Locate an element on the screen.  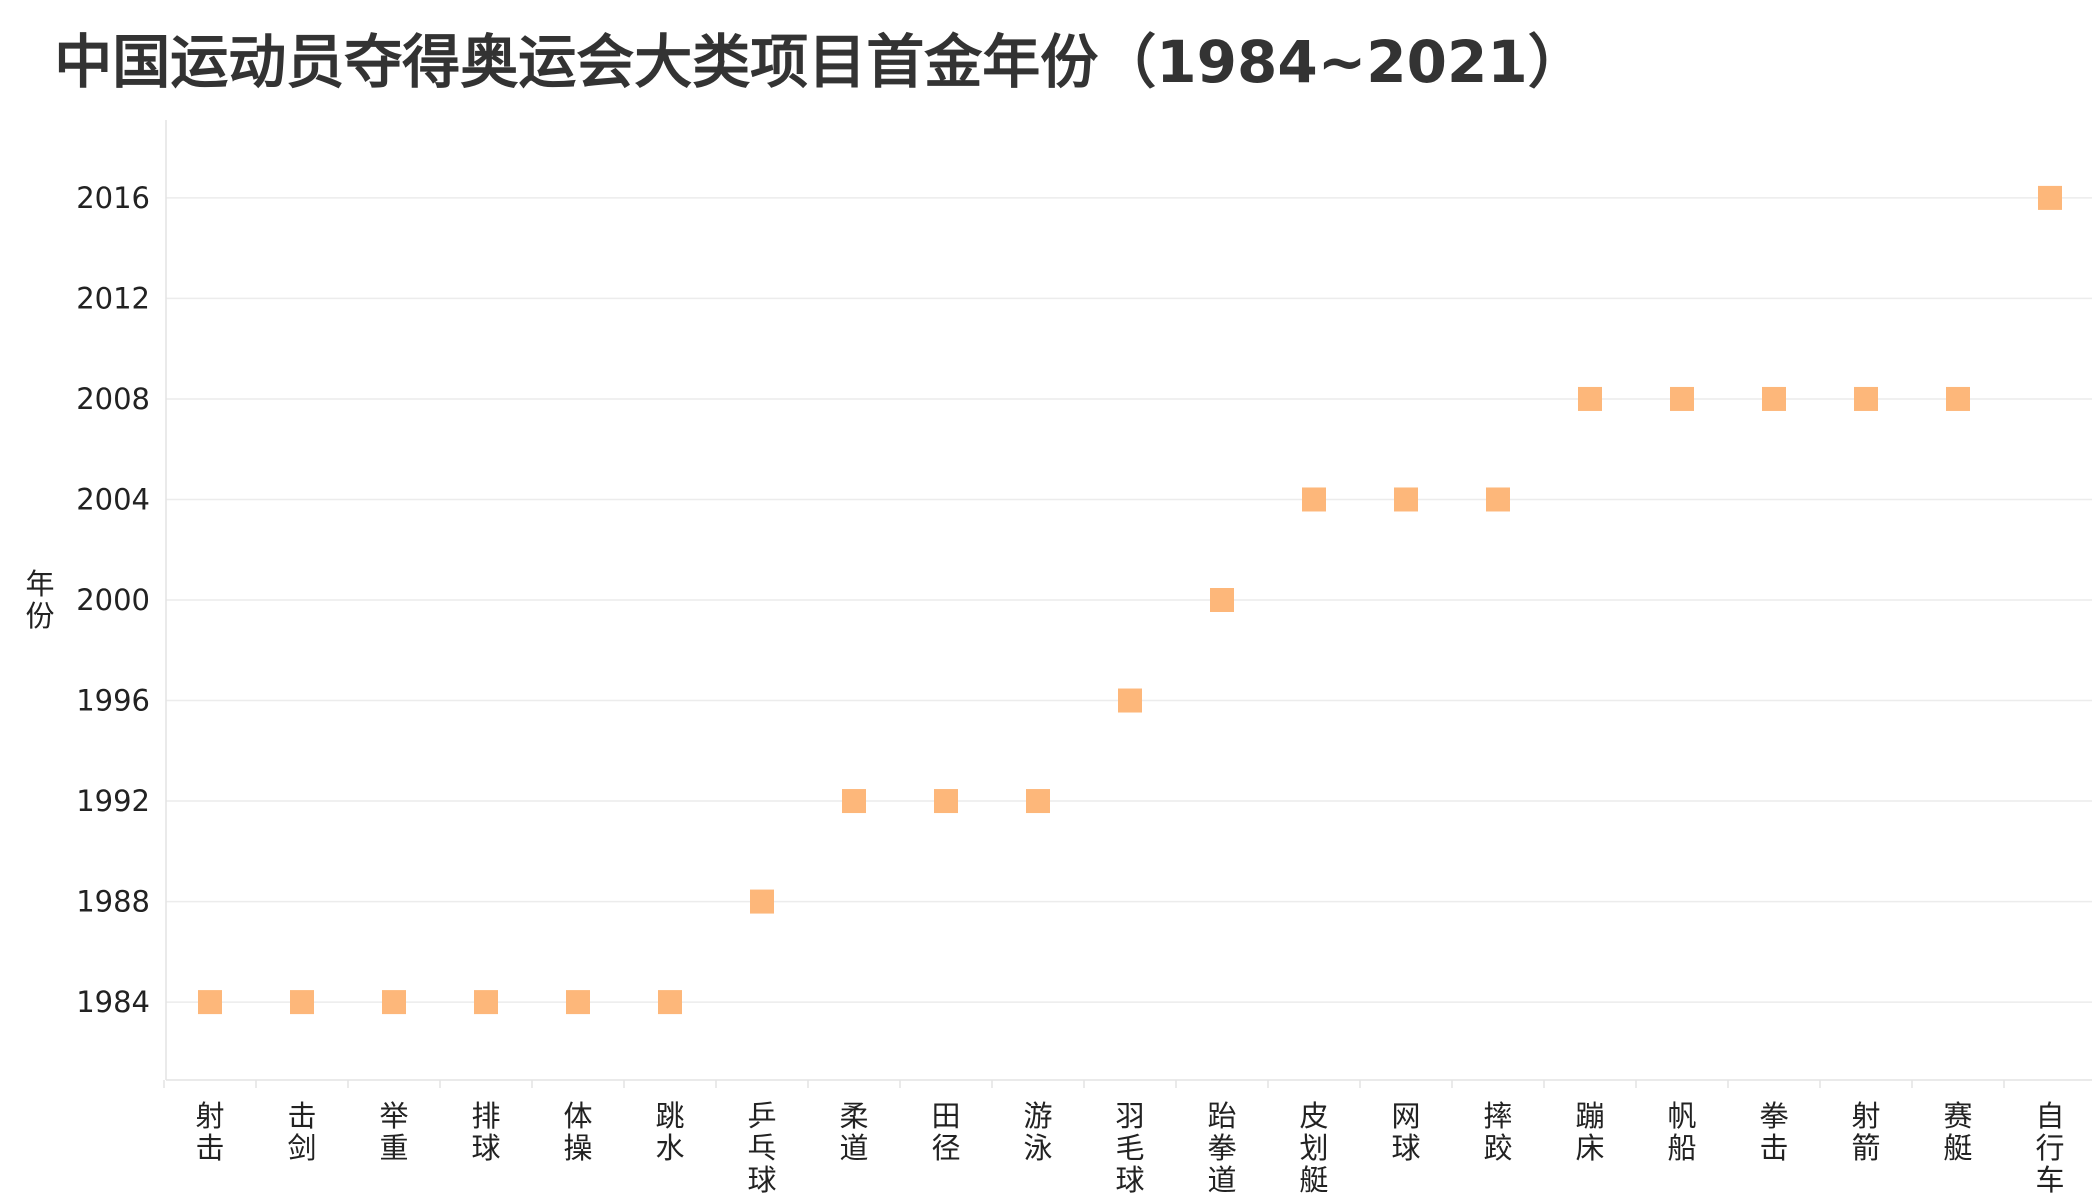
x-tick-label: 排球 is located at coordinates (485, 1132).